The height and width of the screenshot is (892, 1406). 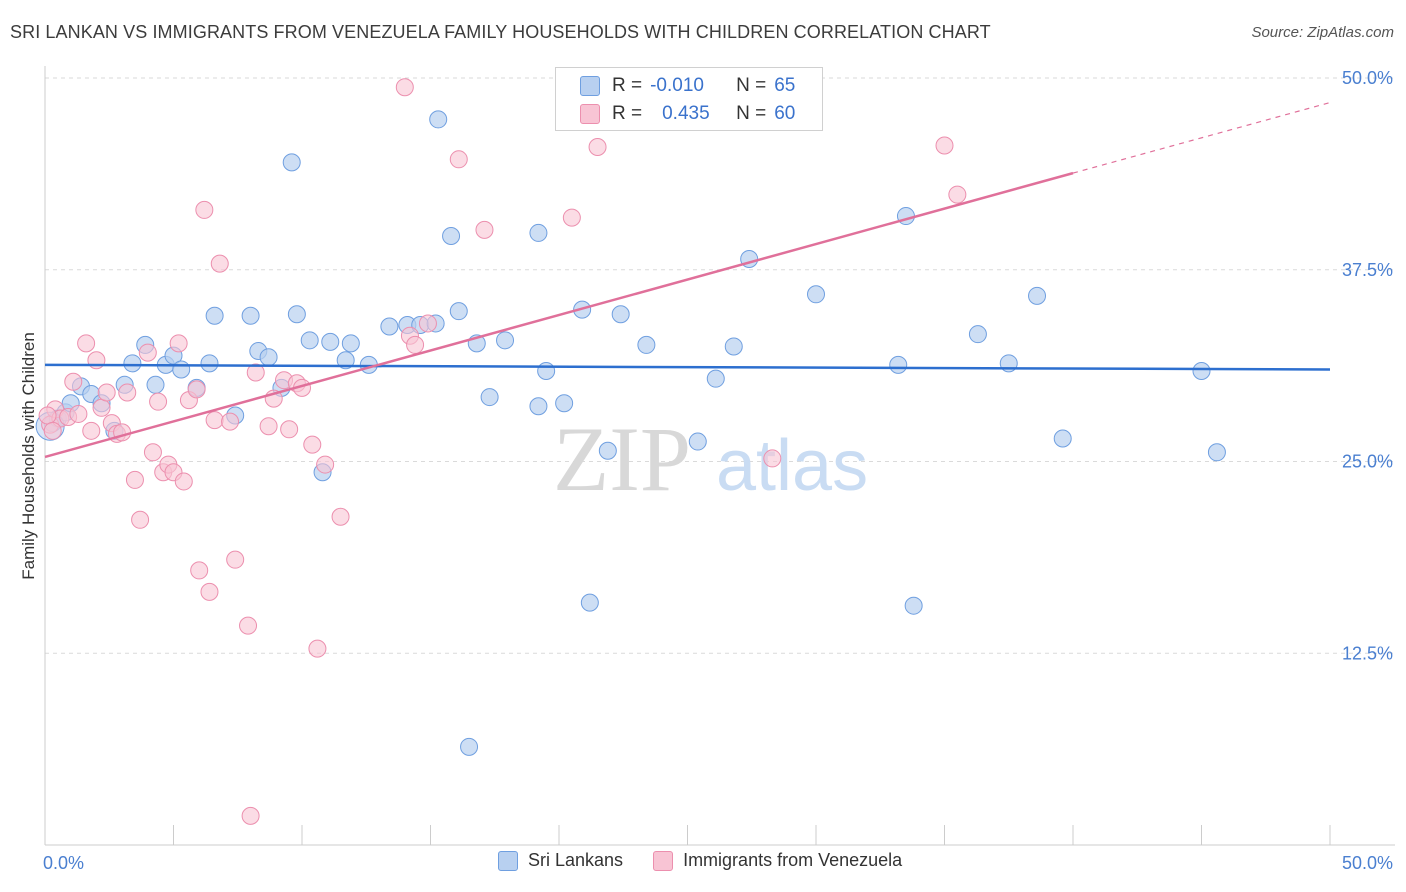 What do you see at coordinates (785, 113) in the screenshot?
I see `legend-n-value-pink: 60` at bounding box center [785, 113].